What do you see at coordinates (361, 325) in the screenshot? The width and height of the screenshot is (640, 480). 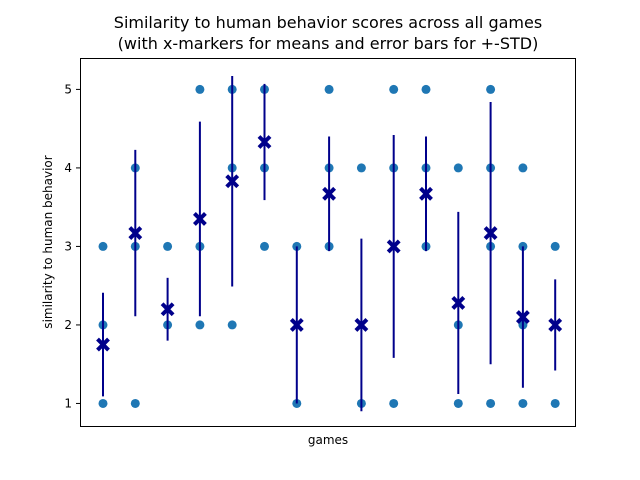 I see `mean-marker-game9` at bounding box center [361, 325].